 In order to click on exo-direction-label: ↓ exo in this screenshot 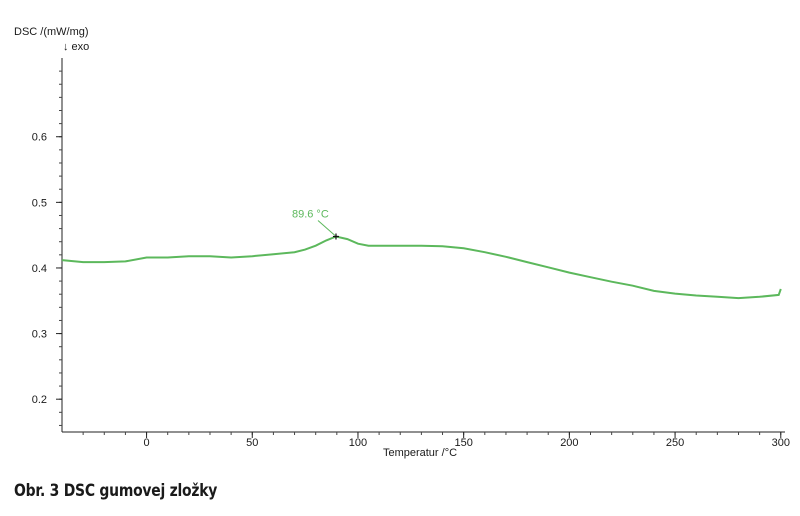, I will do `click(76, 47)`.